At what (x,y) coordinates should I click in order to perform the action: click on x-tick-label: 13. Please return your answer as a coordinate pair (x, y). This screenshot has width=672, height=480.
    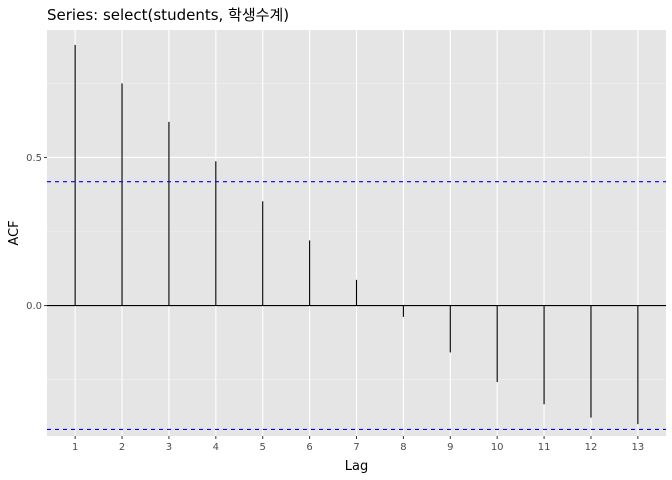
    Looking at the image, I should click on (637, 447).